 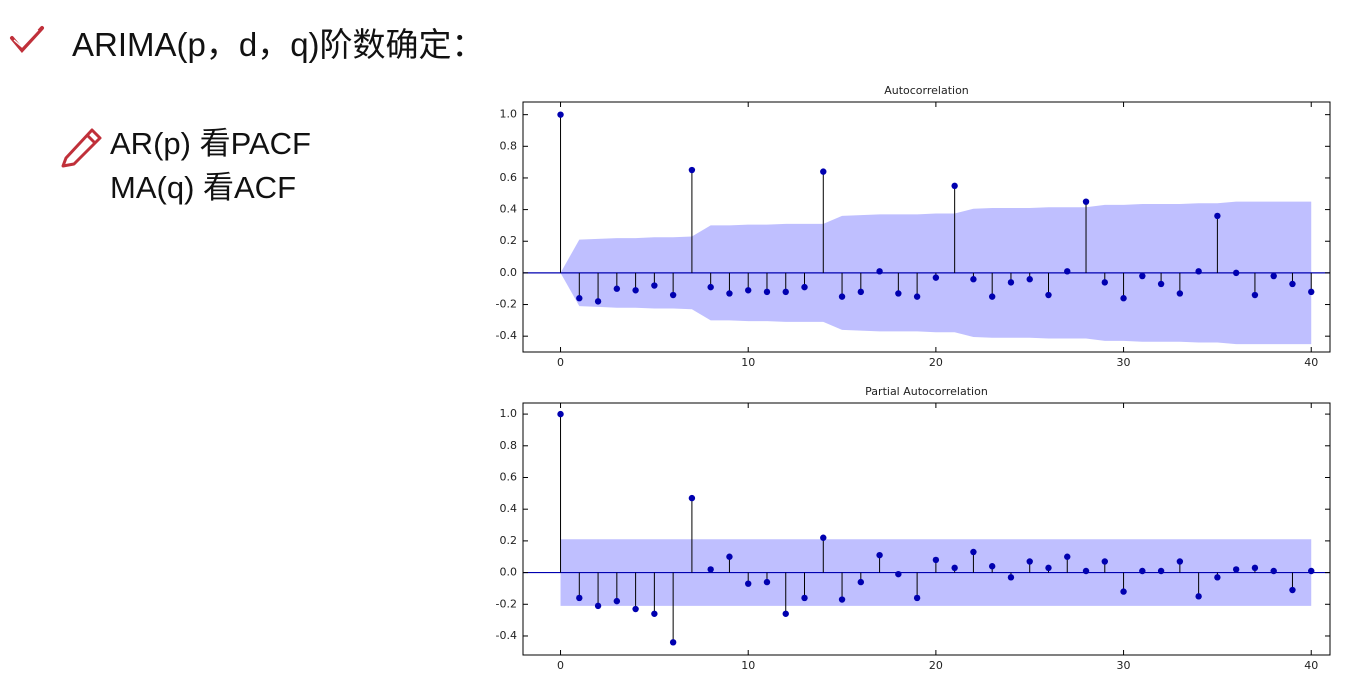 What do you see at coordinates (506, 603) in the screenshot?
I see `y-tick-label: -0.2` at bounding box center [506, 603].